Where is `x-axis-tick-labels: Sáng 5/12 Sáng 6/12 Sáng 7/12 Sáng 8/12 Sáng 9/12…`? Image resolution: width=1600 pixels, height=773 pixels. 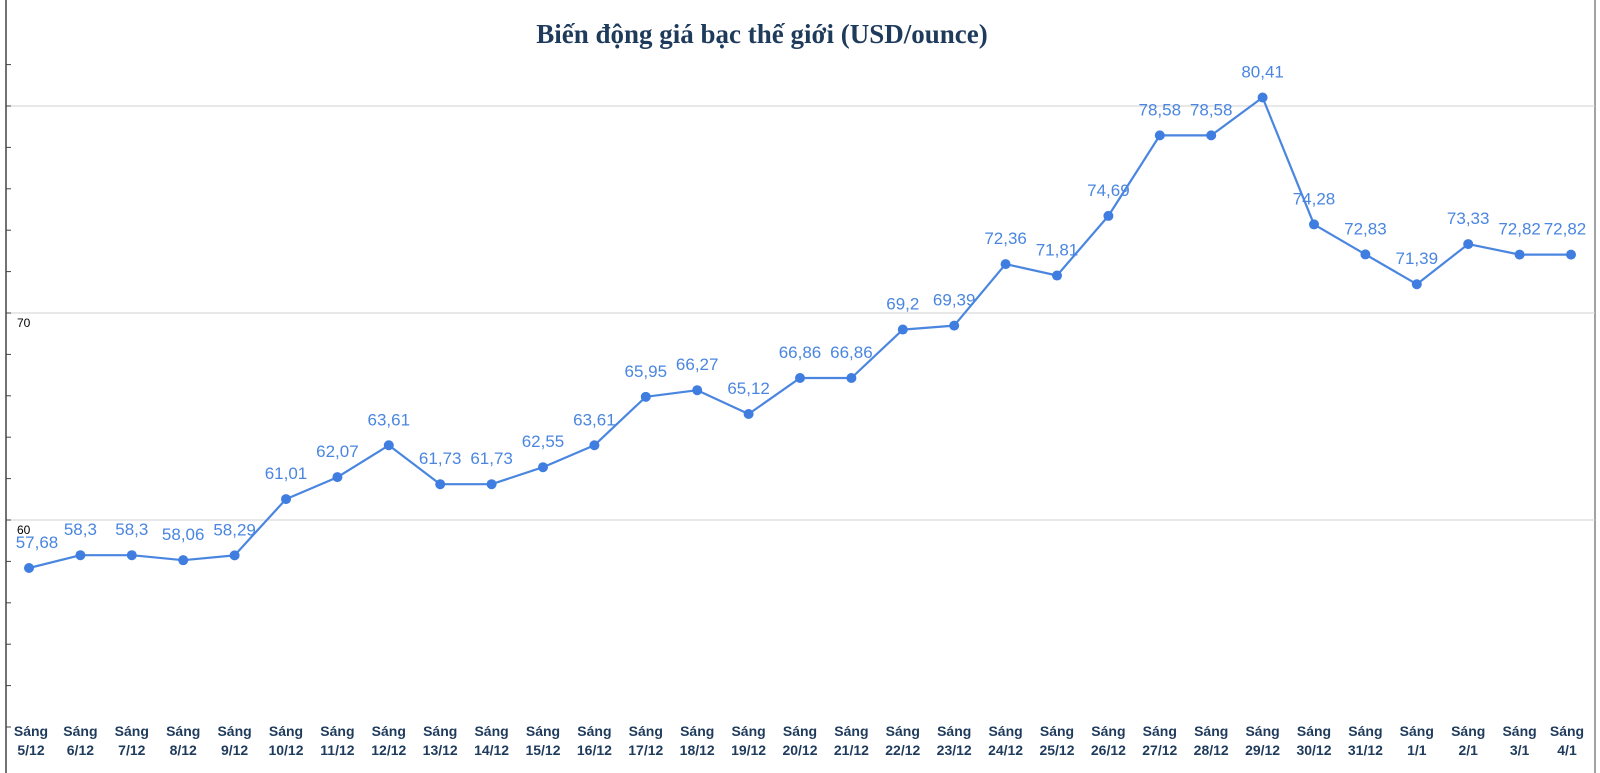 x-axis-tick-labels: Sáng 5/12 Sáng 6/12 Sáng 7/12 Sáng 8/12 Sáng 9/12… is located at coordinates (799, 740).